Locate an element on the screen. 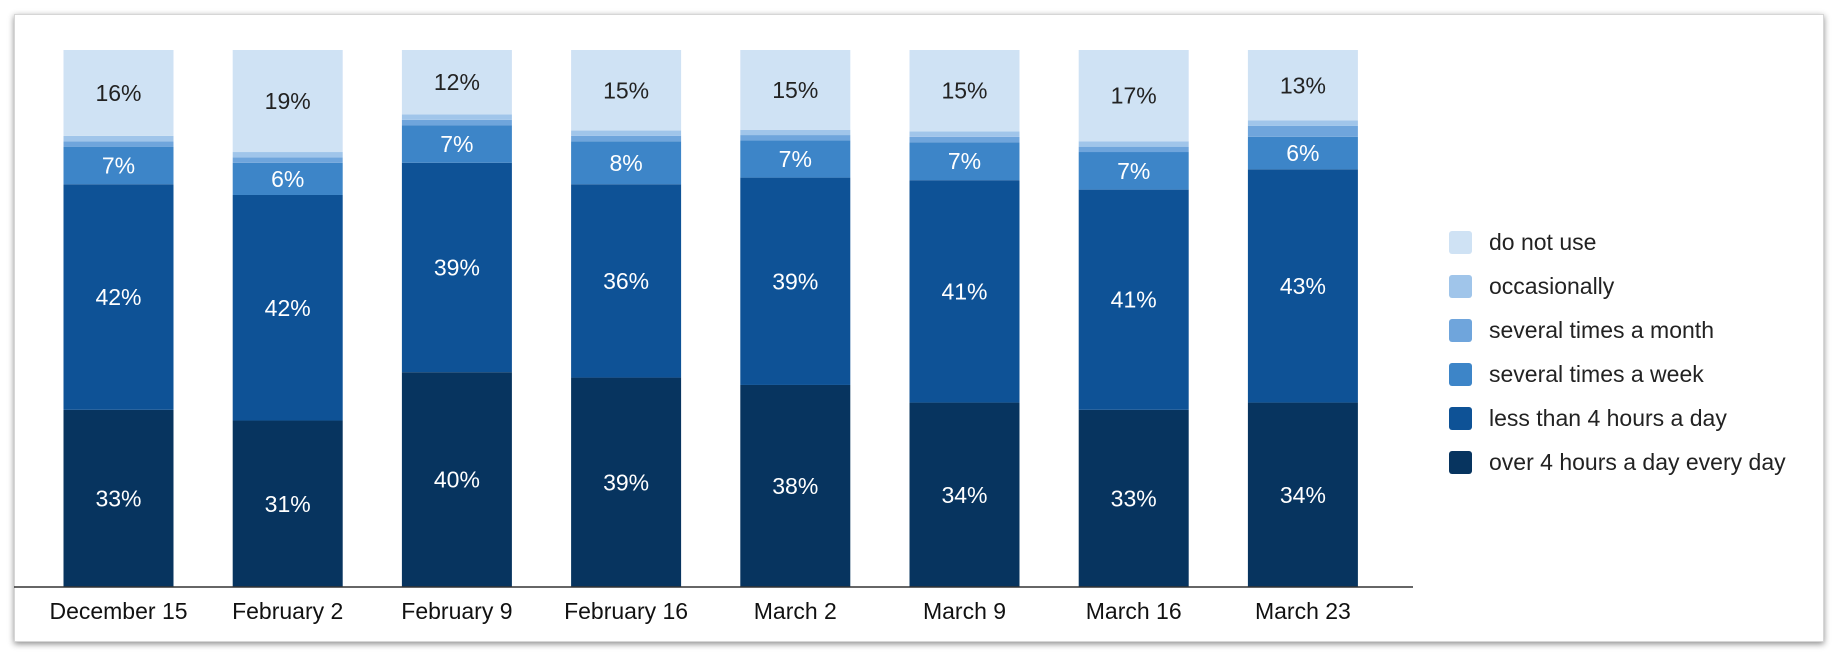  legend-label: several times a week is located at coordinates (1596, 373).